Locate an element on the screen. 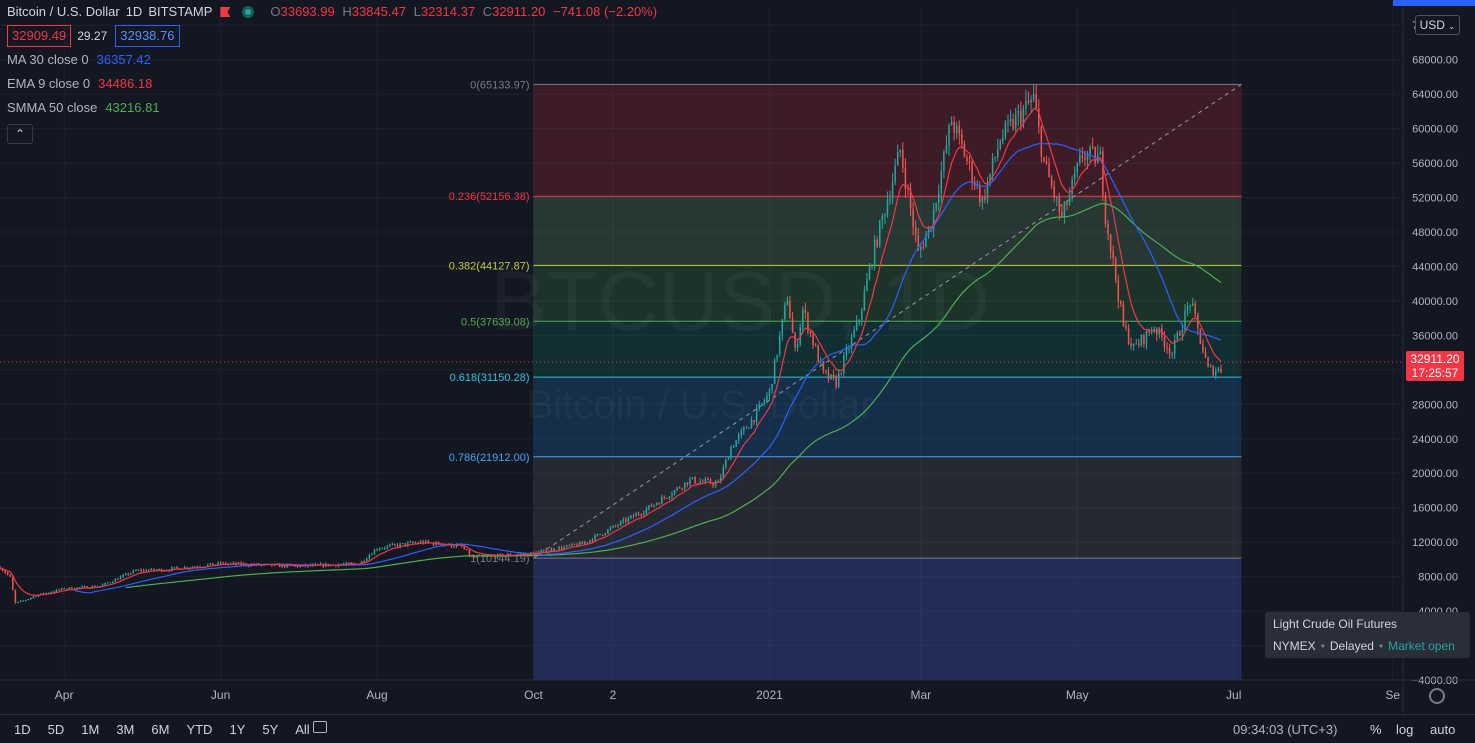 The height and width of the screenshot is (743, 1475). gear-icon is located at coordinates (1437, 696).